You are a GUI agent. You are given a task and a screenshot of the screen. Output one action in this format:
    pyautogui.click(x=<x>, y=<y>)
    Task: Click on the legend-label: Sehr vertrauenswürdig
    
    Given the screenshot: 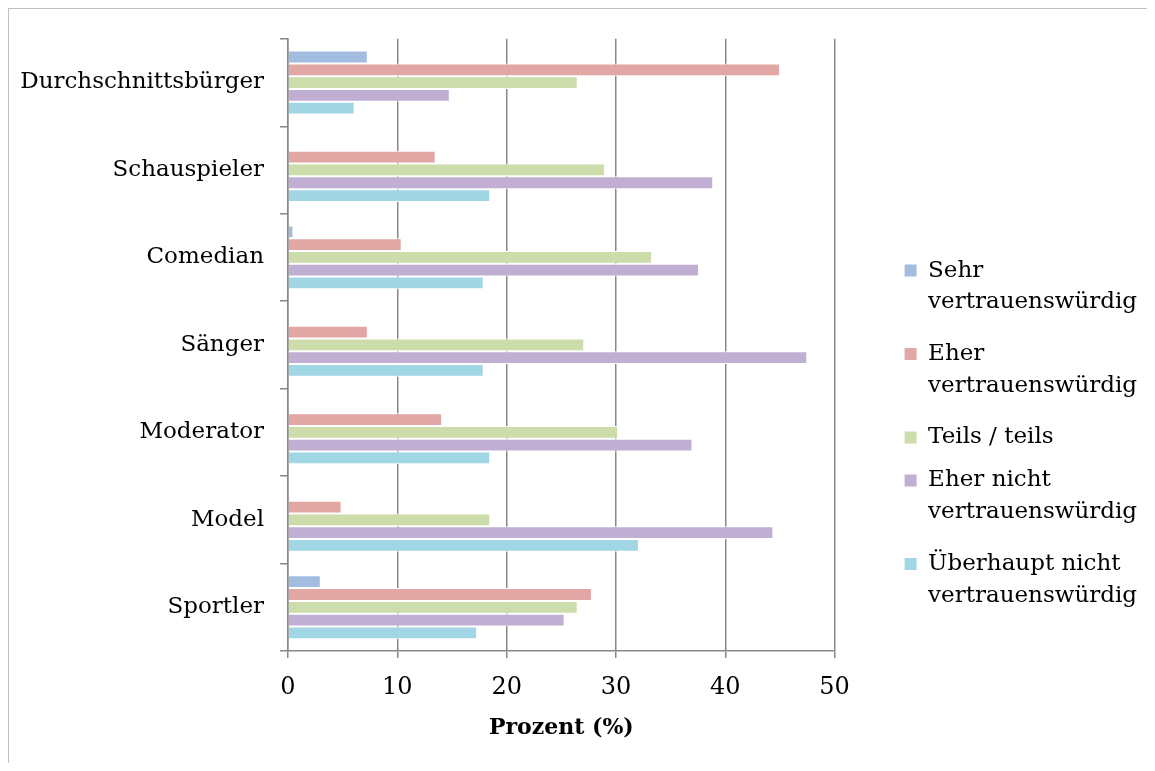 What is the action you would take?
    pyautogui.click(x=1032, y=284)
    